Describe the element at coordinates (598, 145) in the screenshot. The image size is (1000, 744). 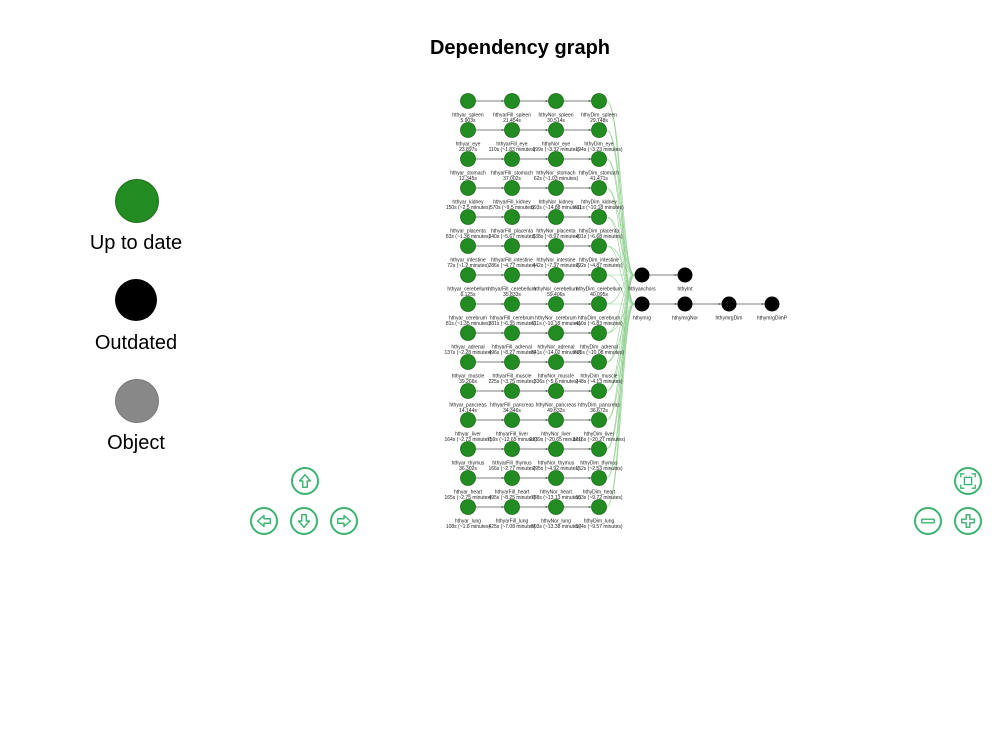
I see `node-label-name: hthyDim_eye` at that location.